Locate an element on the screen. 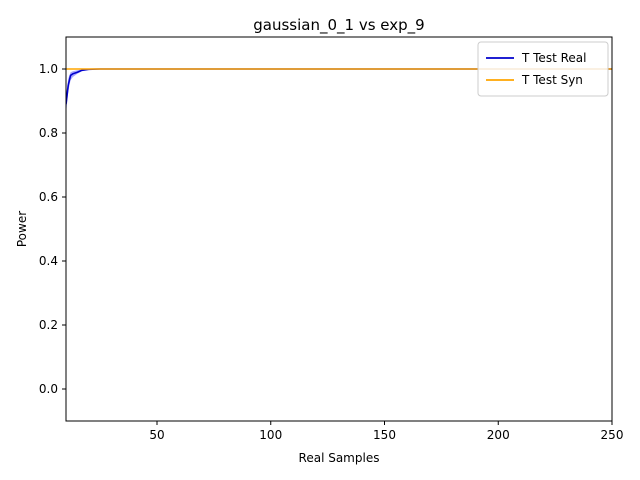 The width and height of the screenshot is (640, 480). y-tick-label: 0.8 is located at coordinates (48, 133).